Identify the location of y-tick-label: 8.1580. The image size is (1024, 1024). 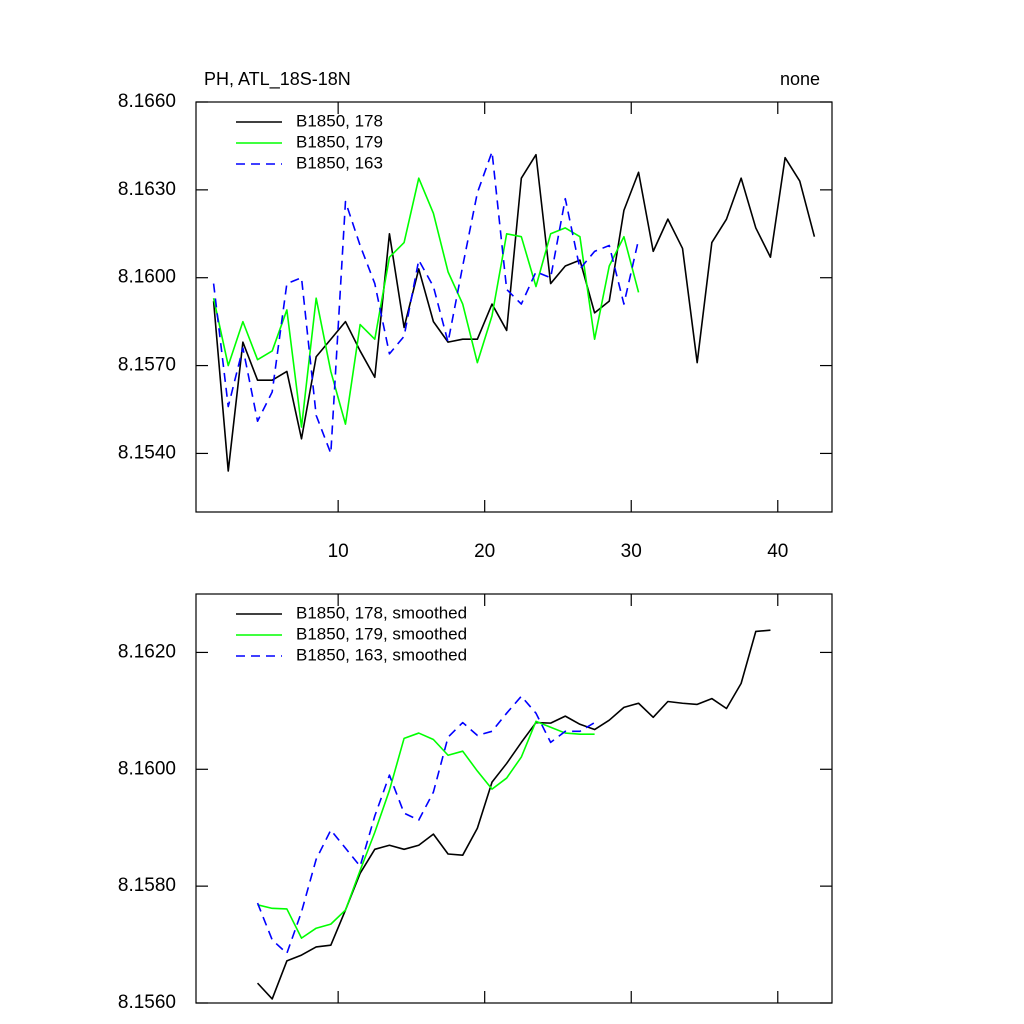
(147, 885).